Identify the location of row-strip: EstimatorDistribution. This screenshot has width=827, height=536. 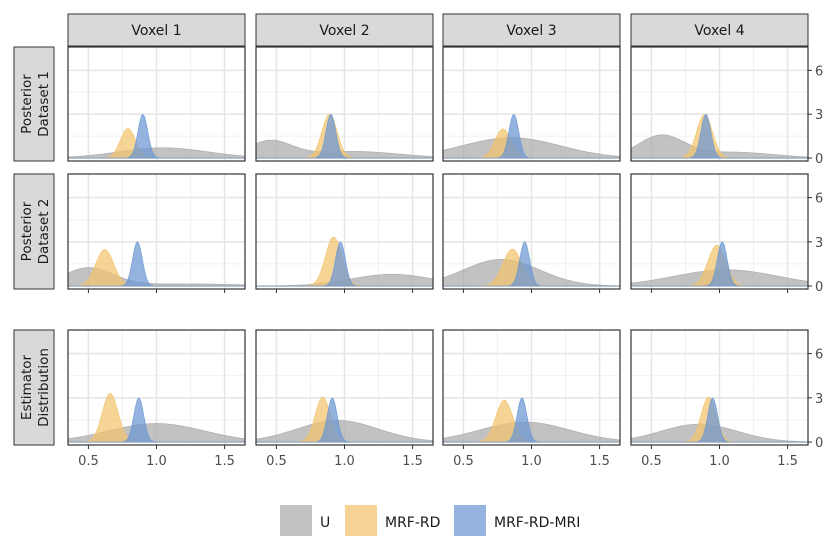
(34, 387).